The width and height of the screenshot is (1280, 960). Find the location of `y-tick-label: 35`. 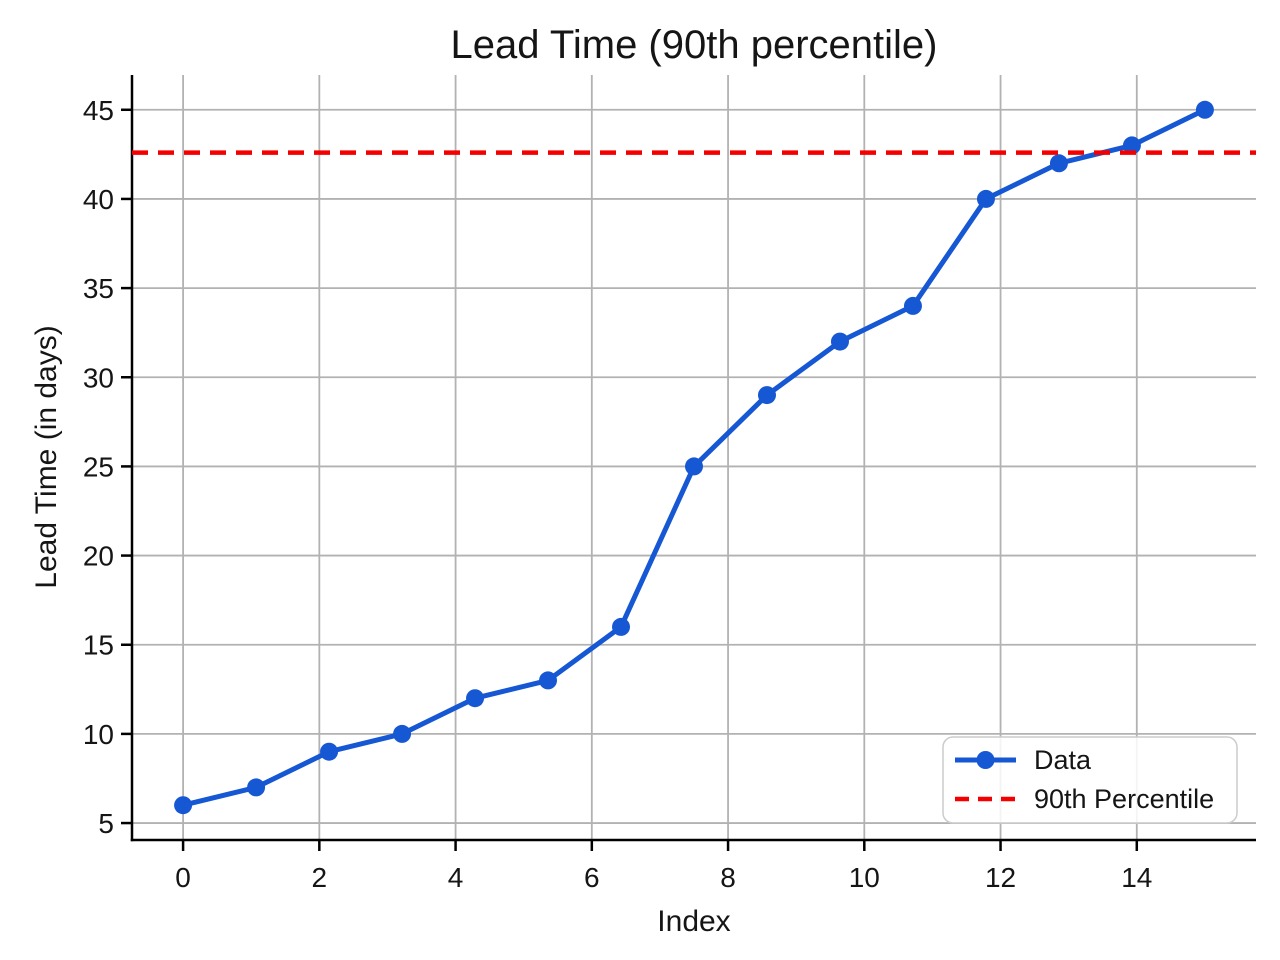

y-tick-label: 35 is located at coordinates (98, 288).